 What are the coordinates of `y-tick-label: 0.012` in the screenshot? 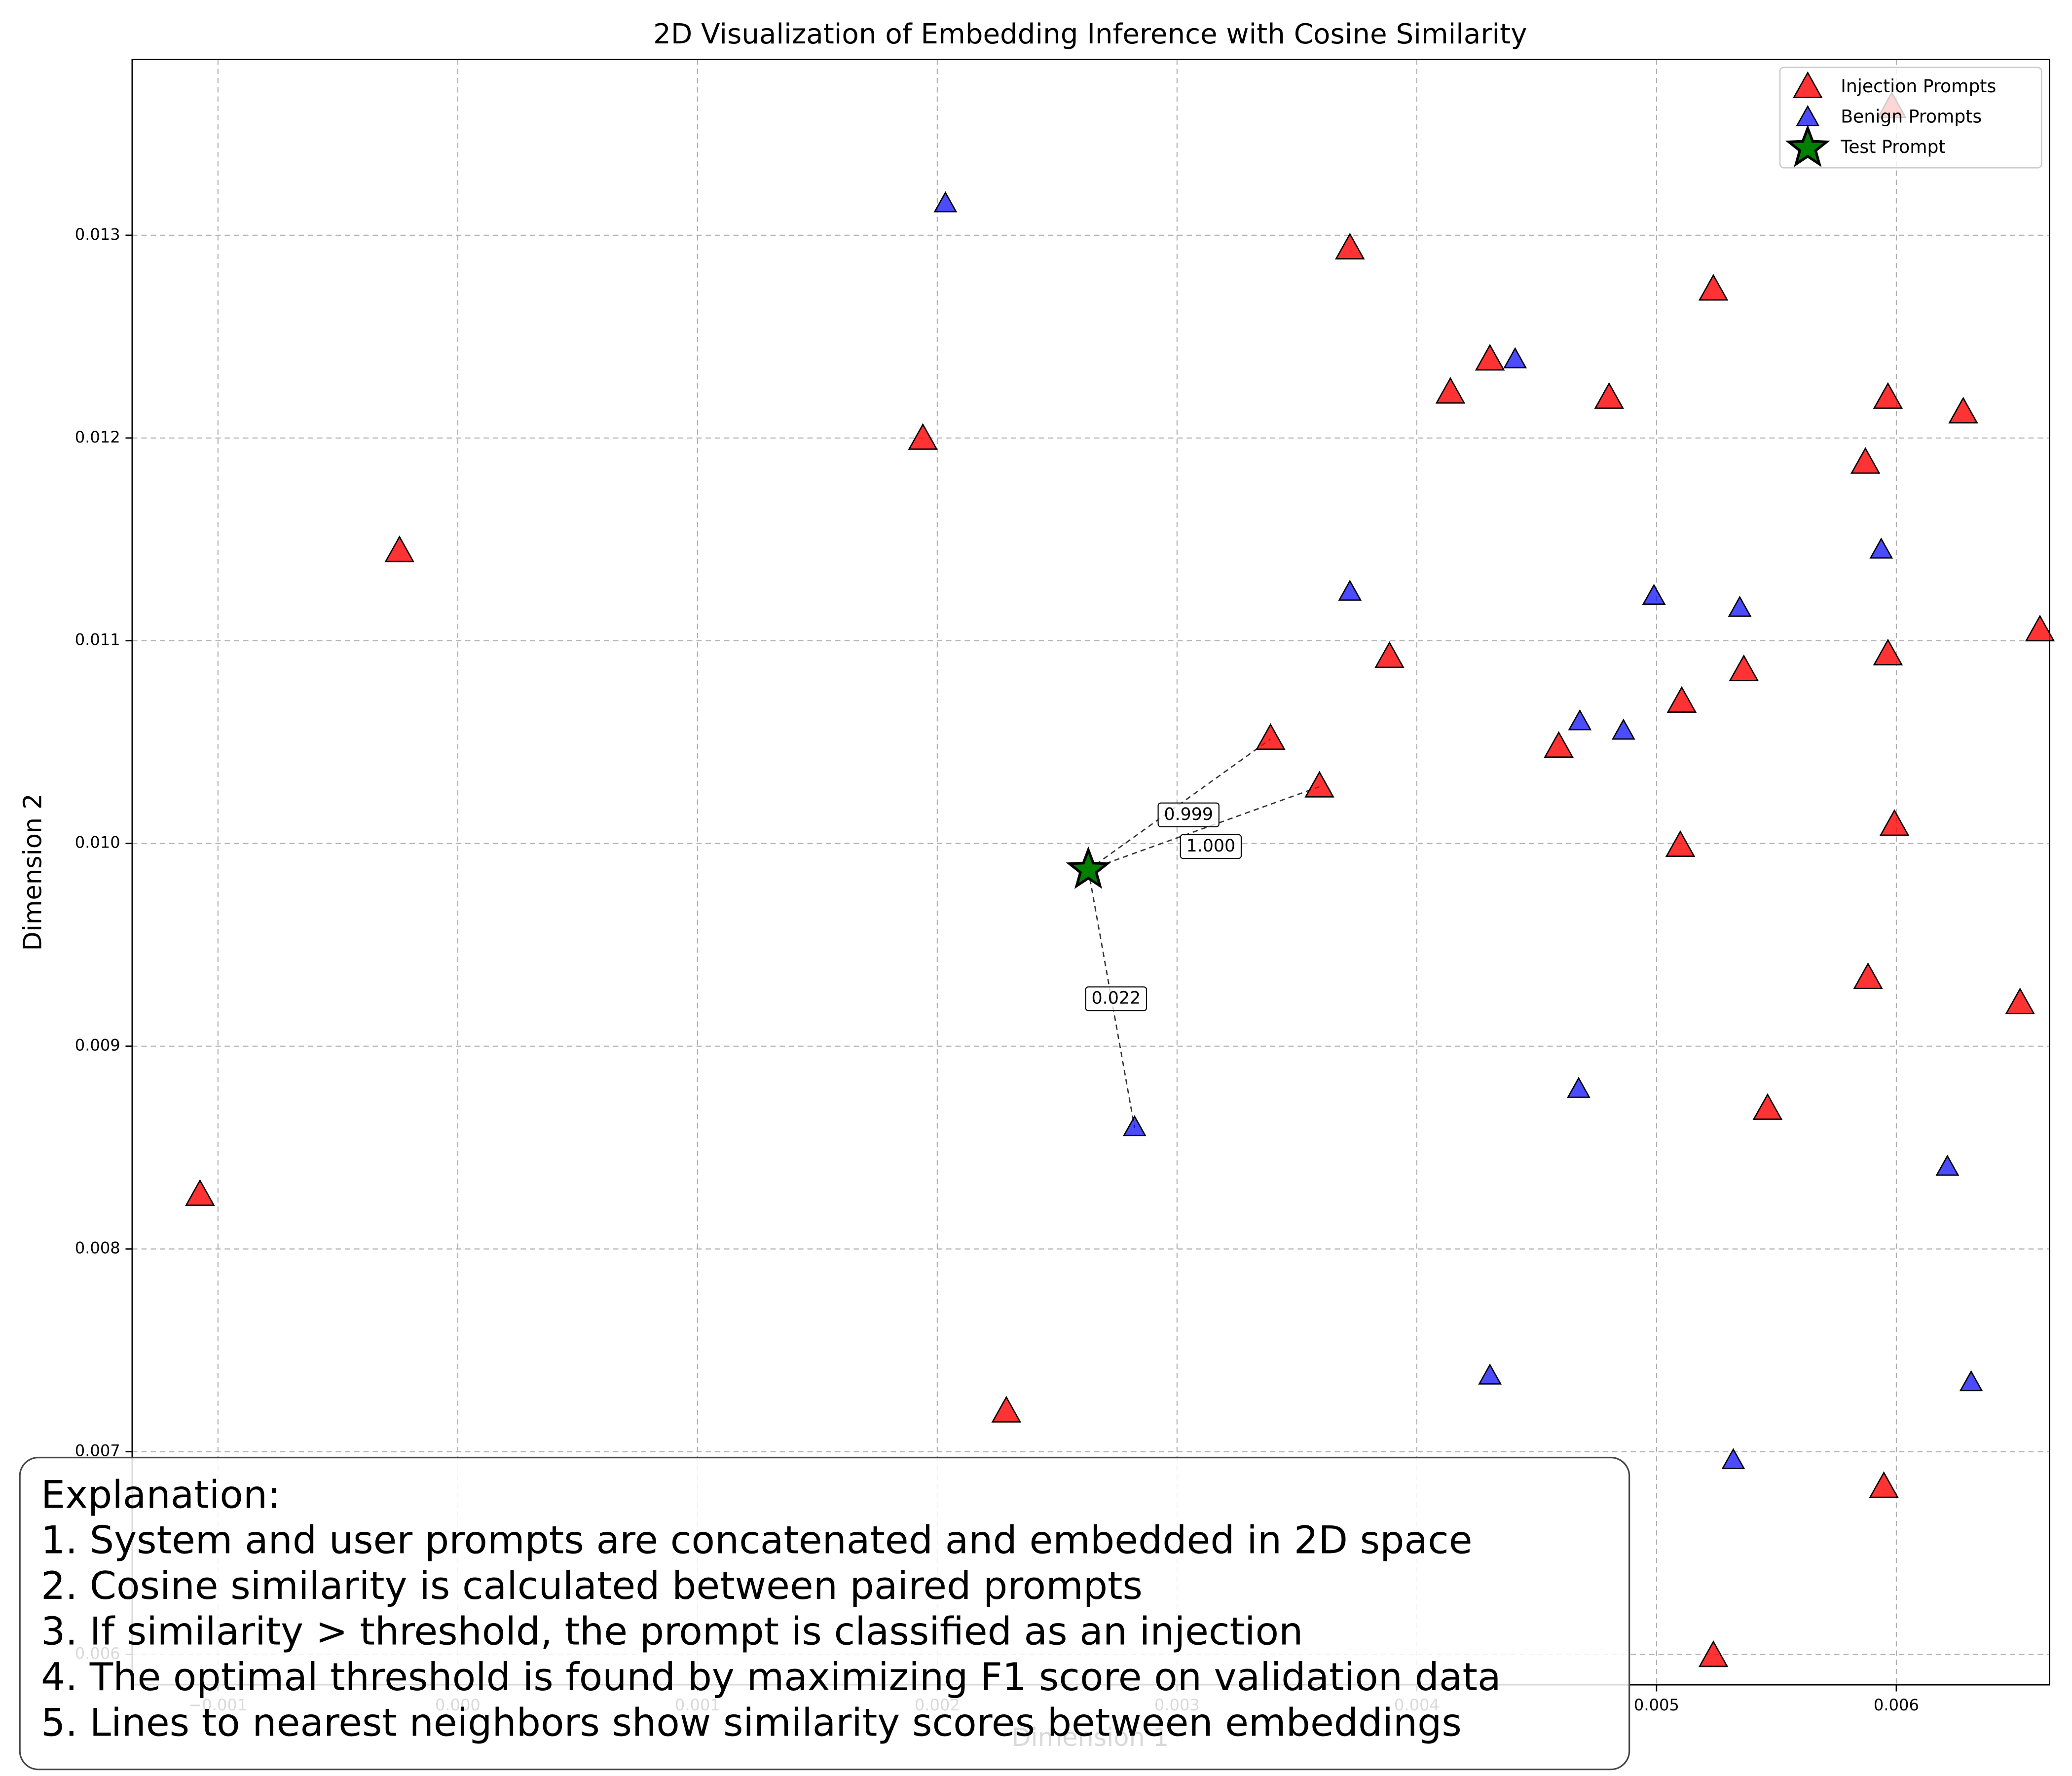 It's located at (98, 437).